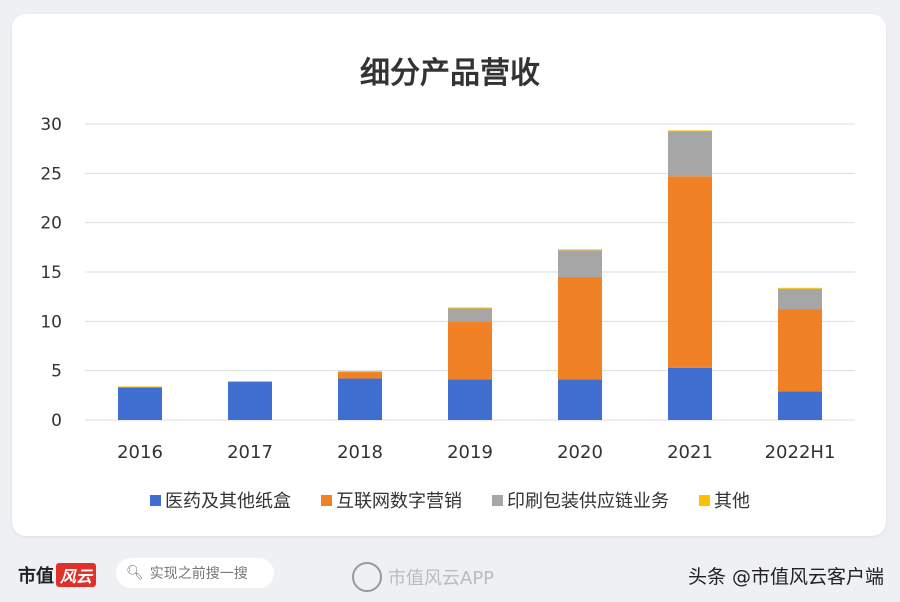 The width and height of the screenshot is (900, 602). Describe the element at coordinates (470, 452) in the screenshot. I see `x-tick-label: 2019` at that location.